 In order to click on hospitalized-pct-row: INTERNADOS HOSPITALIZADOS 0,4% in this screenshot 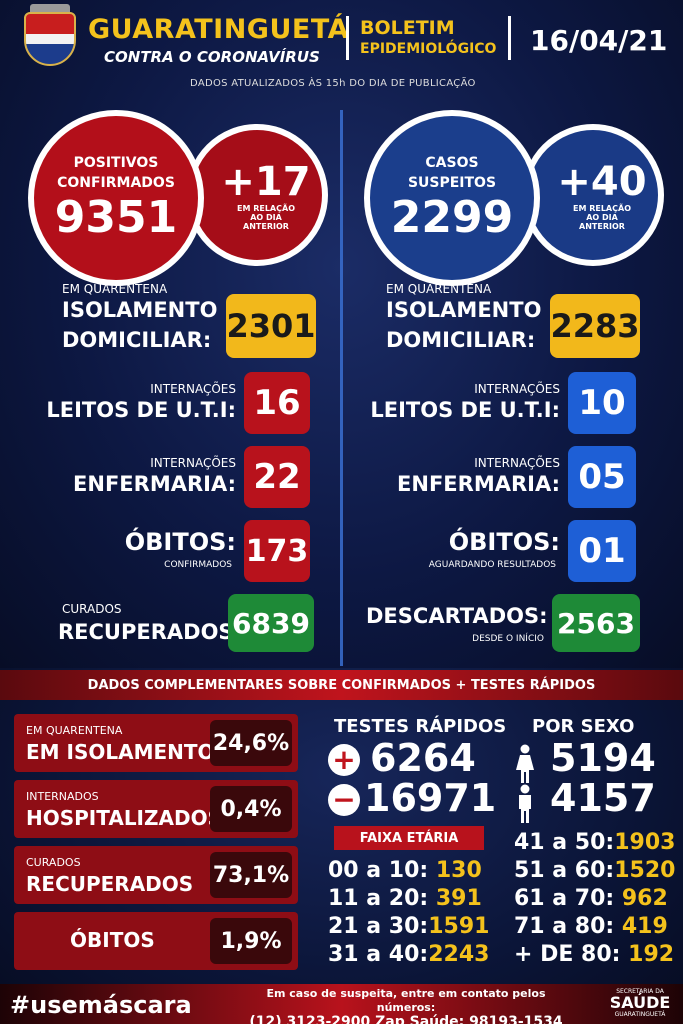, I will do `click(156, 809)`.